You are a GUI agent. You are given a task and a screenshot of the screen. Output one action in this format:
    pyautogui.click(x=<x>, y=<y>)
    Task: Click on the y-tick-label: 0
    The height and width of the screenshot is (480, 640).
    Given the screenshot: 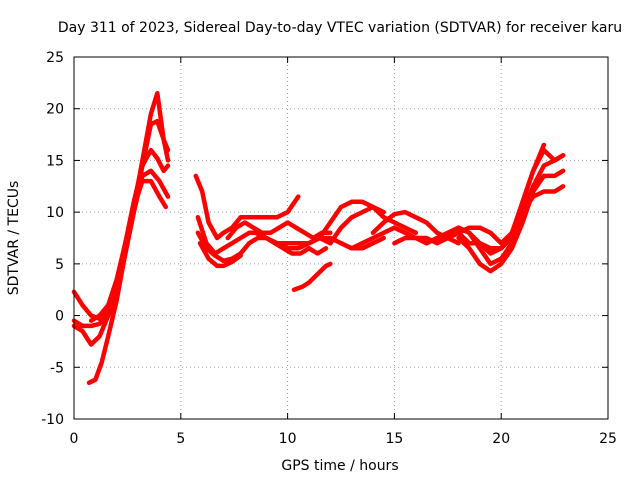 What is the action you would take?
    pyautogui.click(x=59, y=317)
    